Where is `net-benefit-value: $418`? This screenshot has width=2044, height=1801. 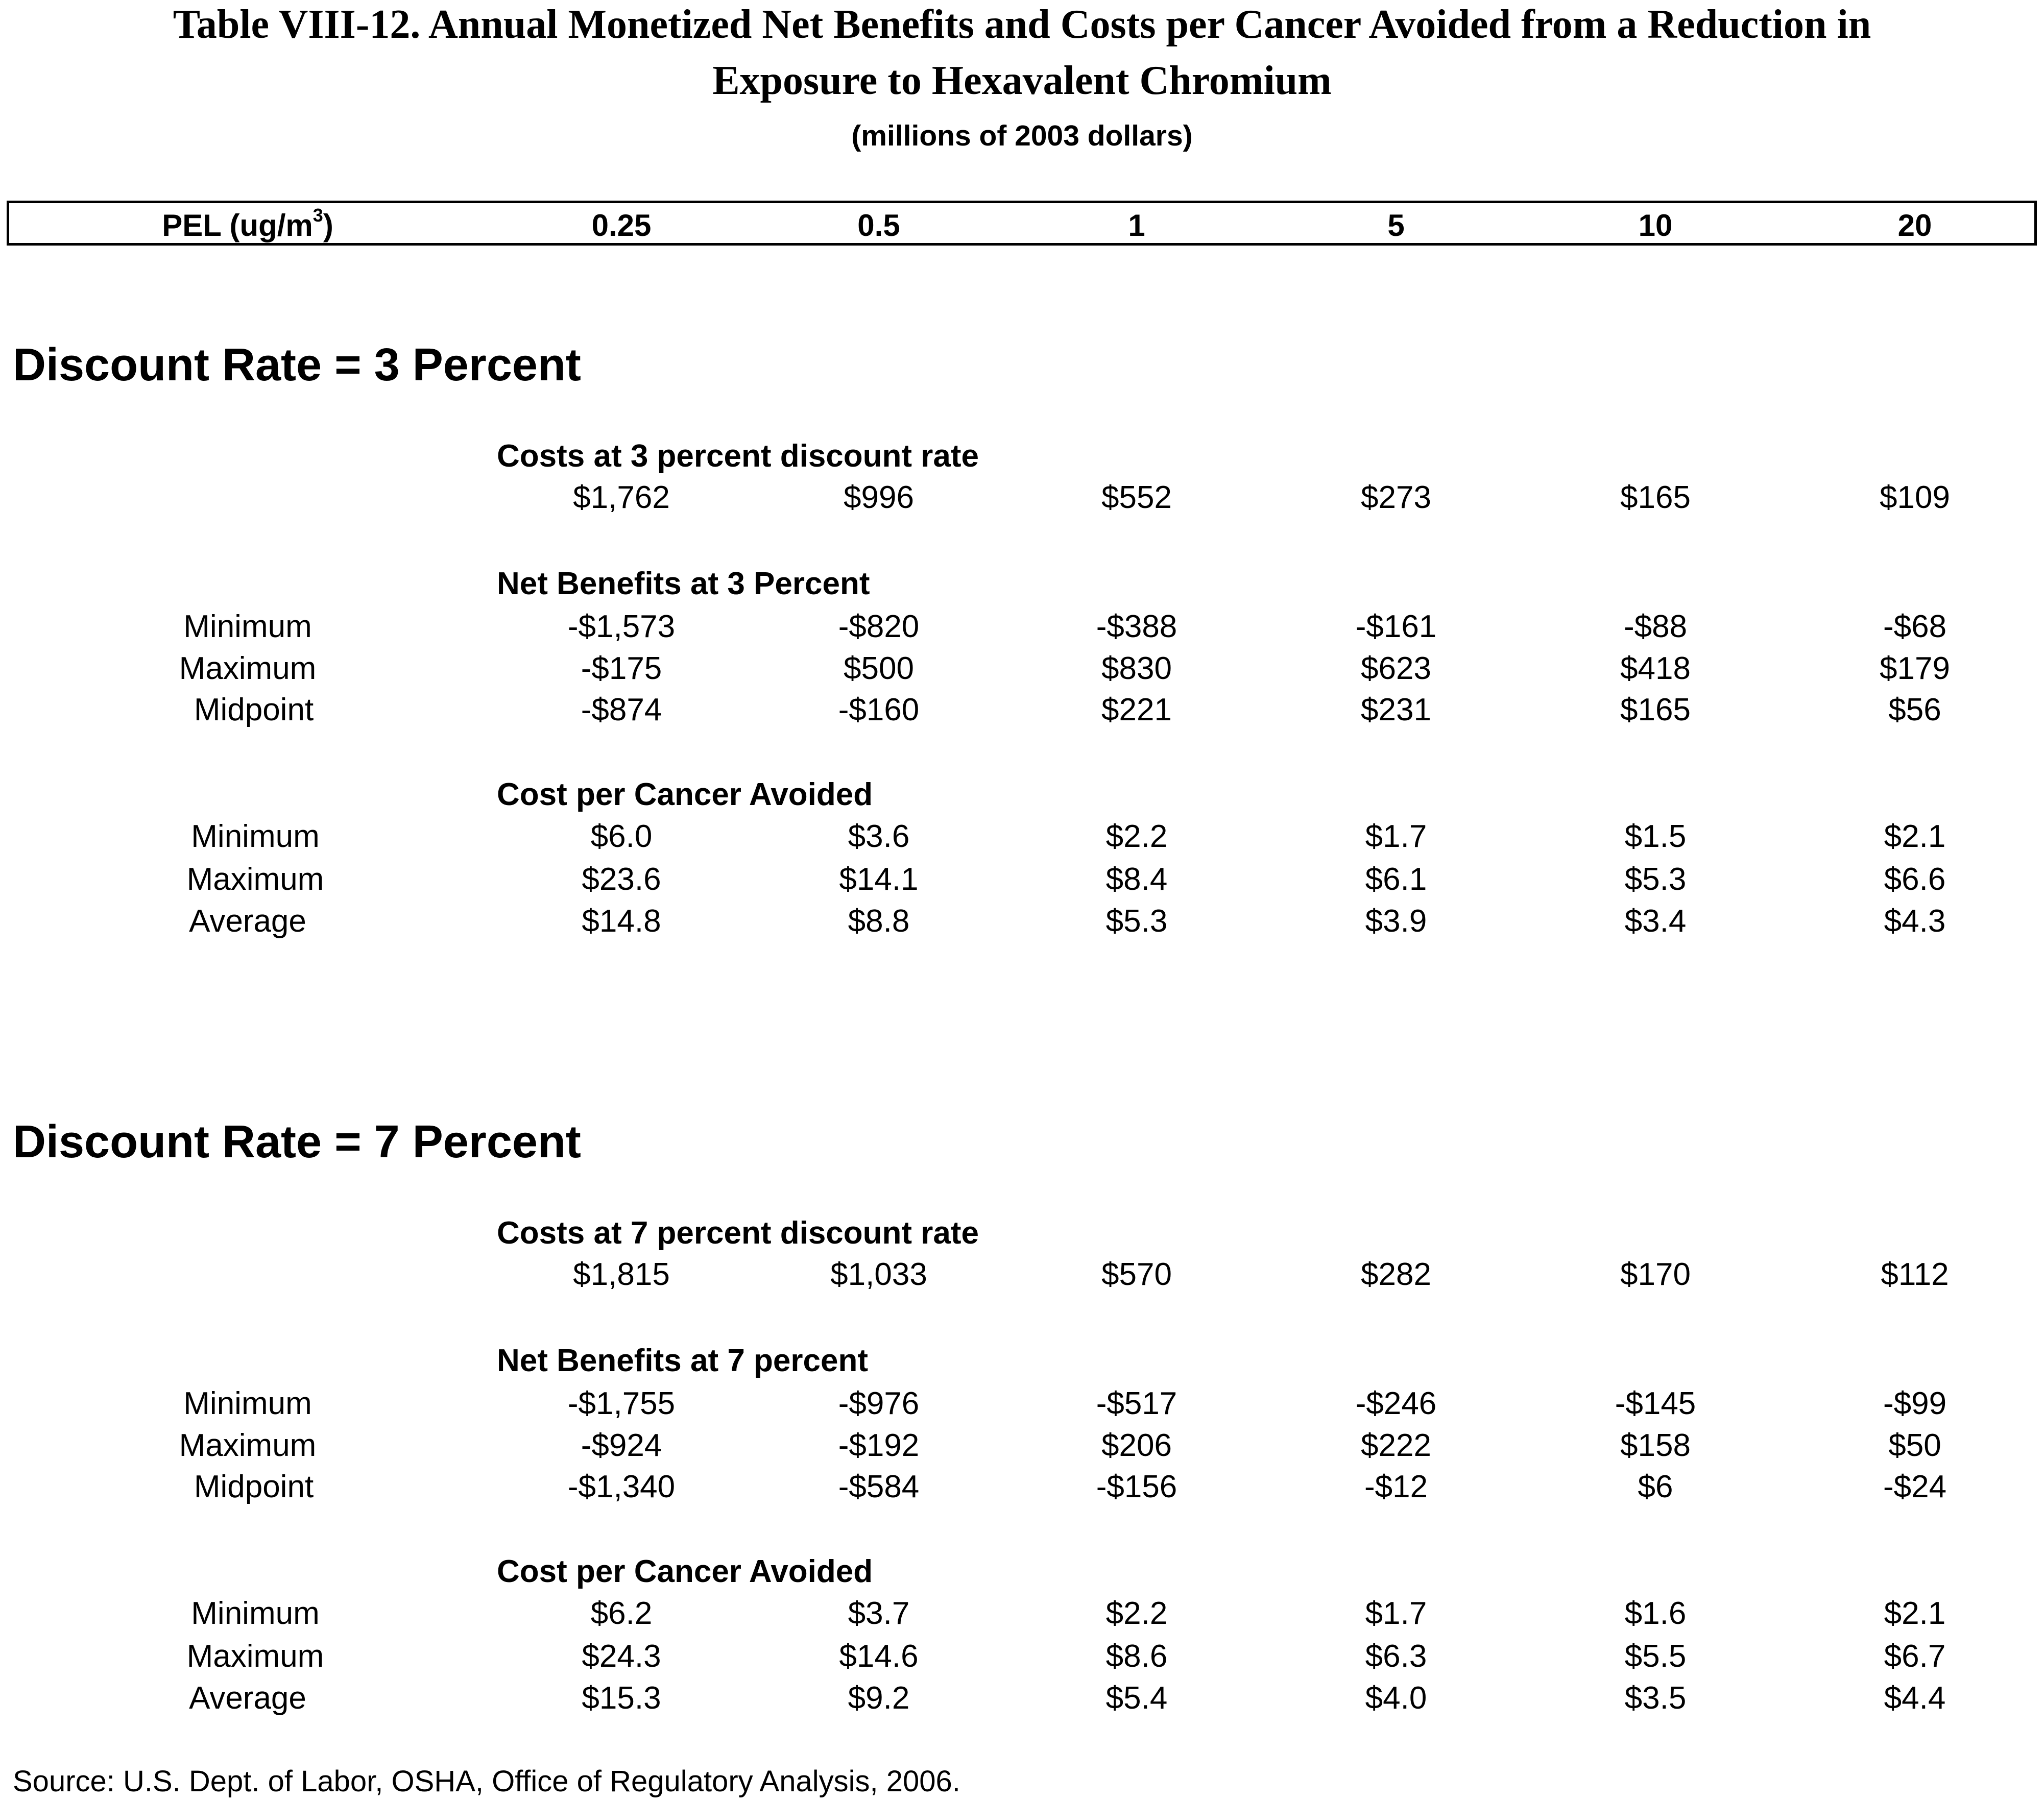
net-benefit-value: $418 is located at coordinates (1655, 668).